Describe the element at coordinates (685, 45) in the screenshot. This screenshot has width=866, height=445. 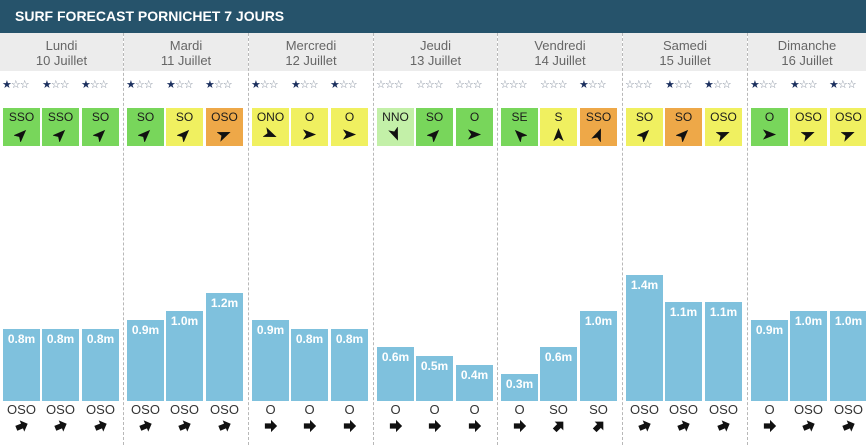
I see `day-name: Samedi` at that location.